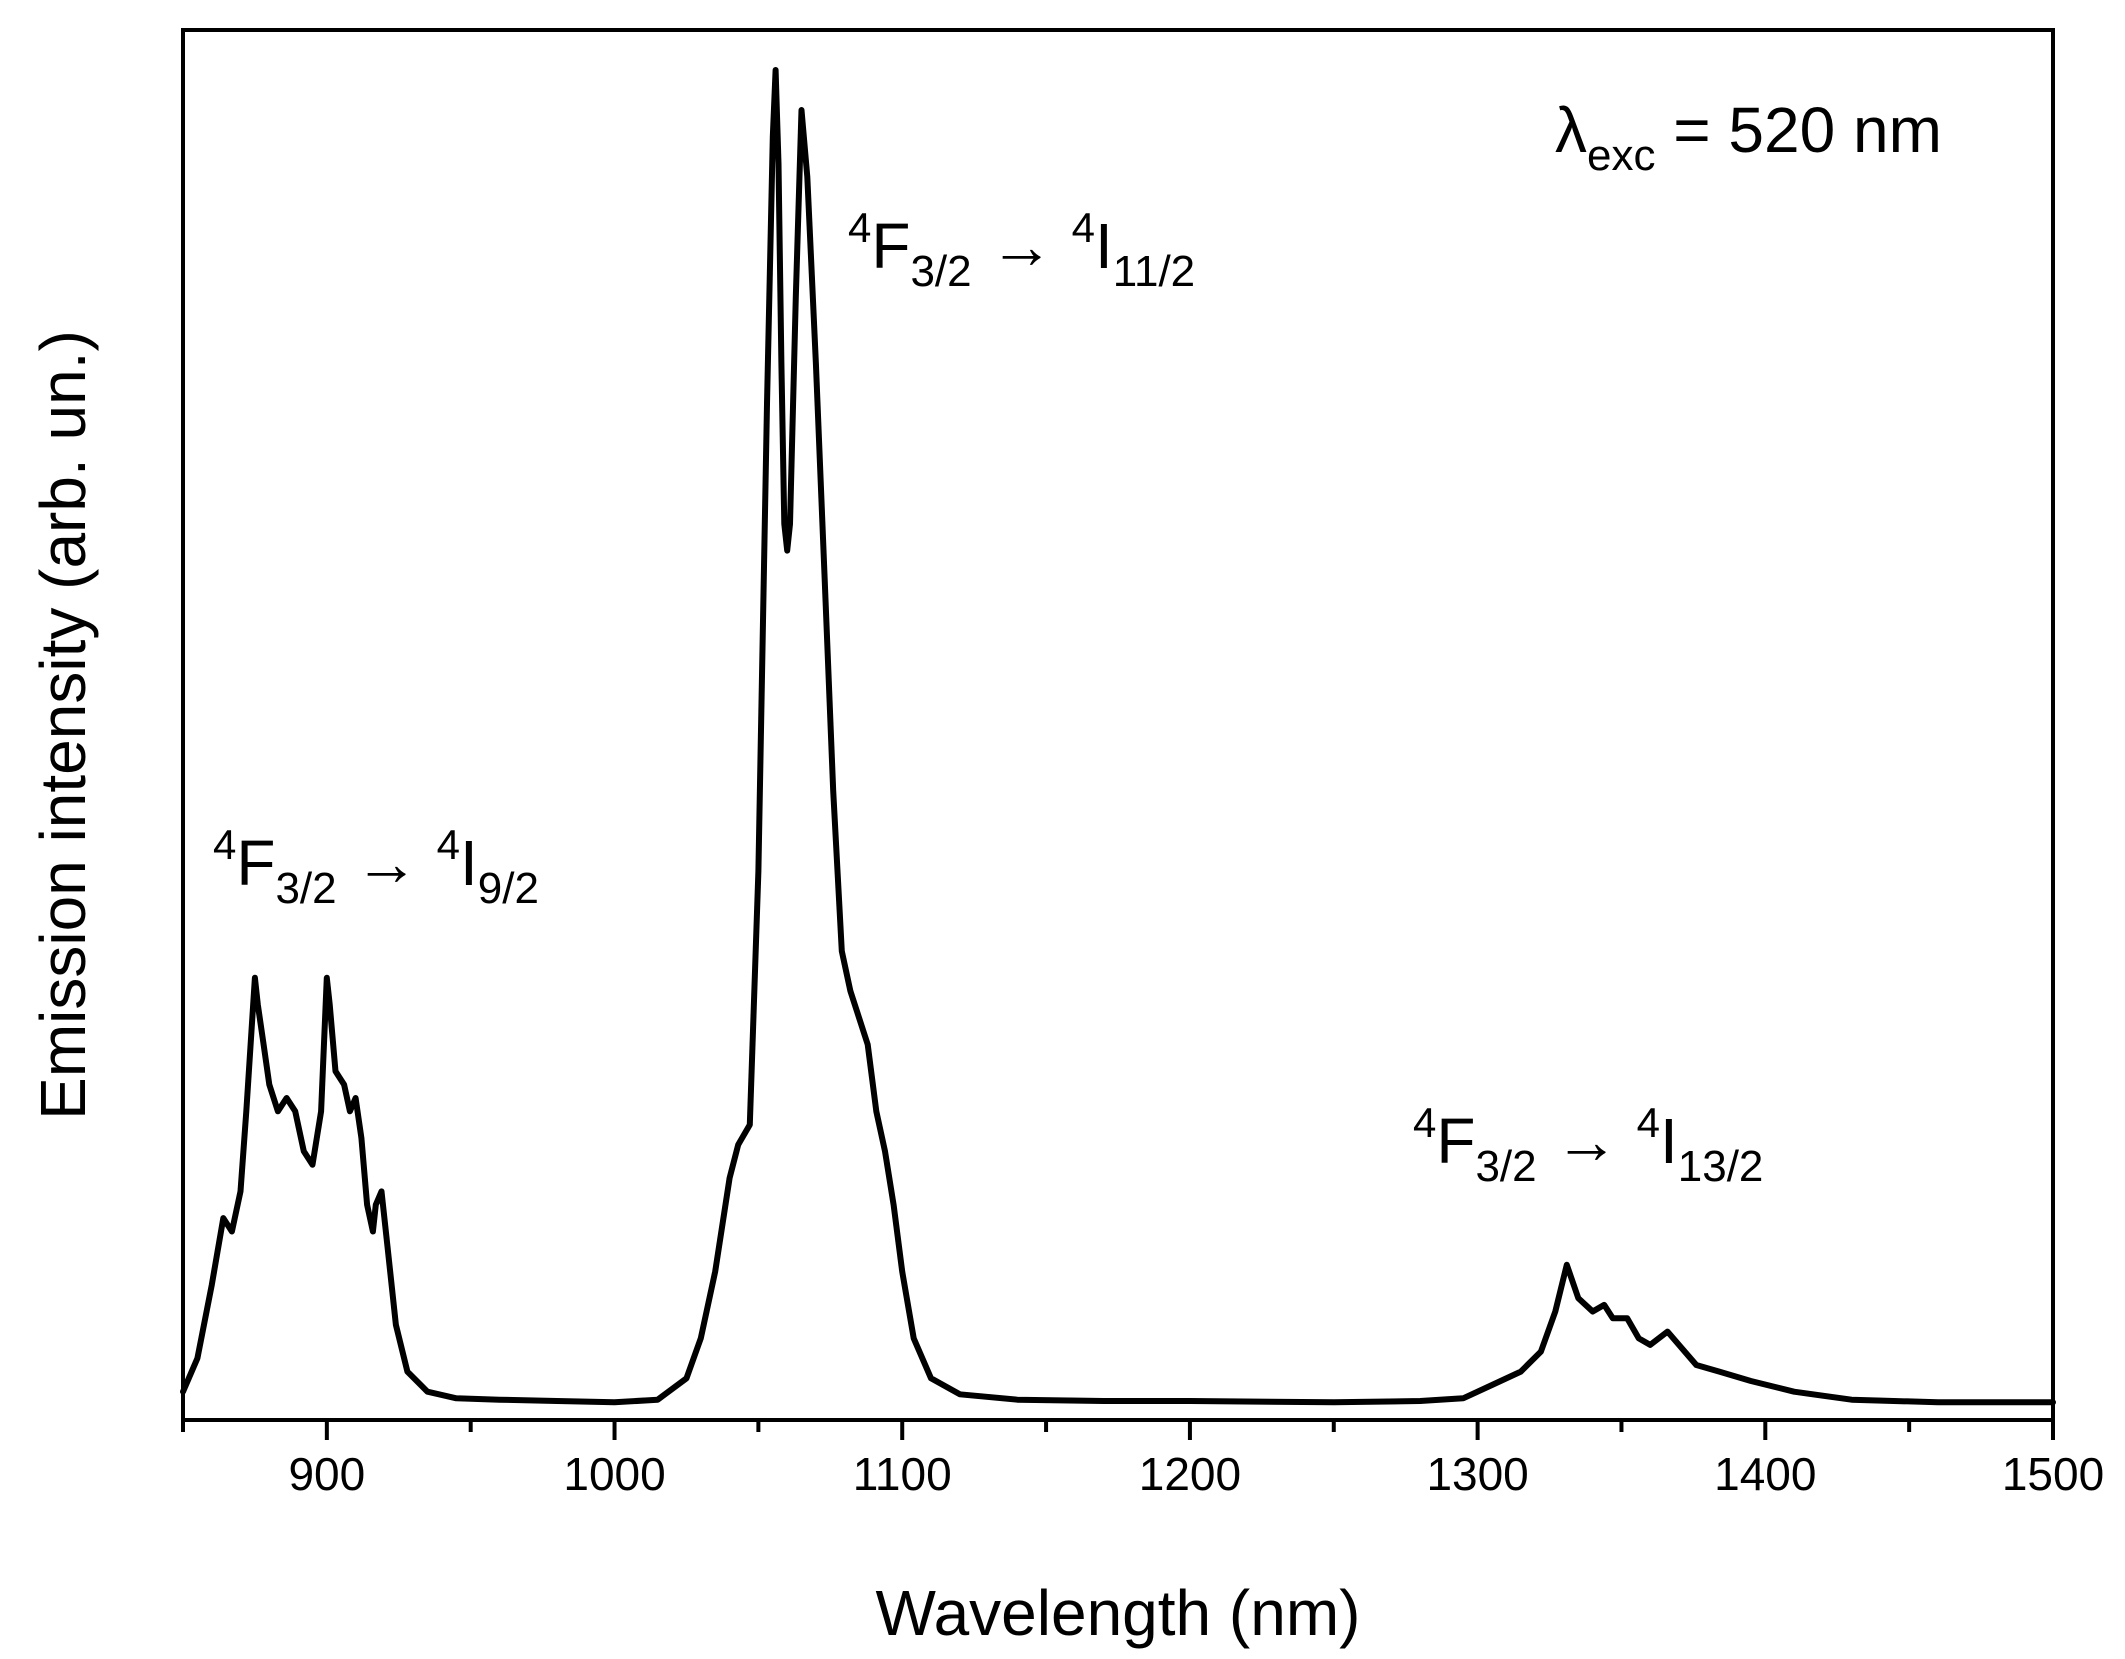 This screenshot has height=1659, width=2125. Describe the element at coordinates (63, 725) in the screenshot. I see `y-axis-title: Emission intensity (arb. un.)` at that location.